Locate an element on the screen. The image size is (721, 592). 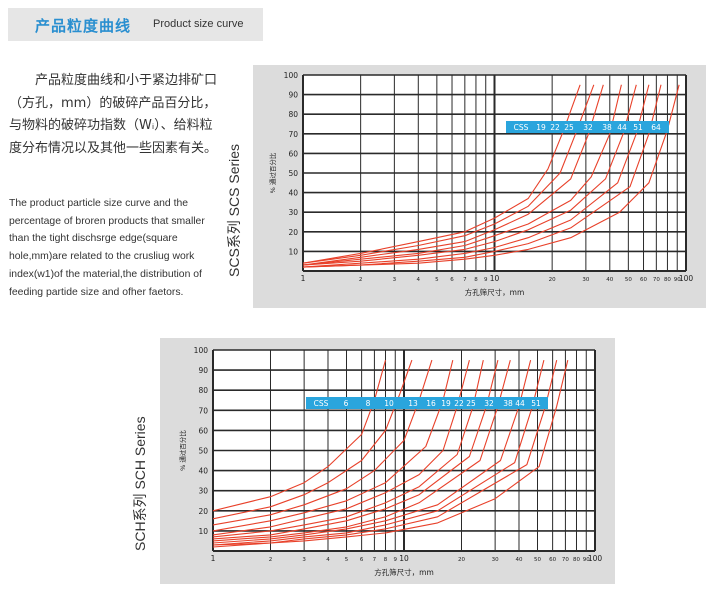
sch-y-tick-label: 60 is located at coordinates (203, 430).